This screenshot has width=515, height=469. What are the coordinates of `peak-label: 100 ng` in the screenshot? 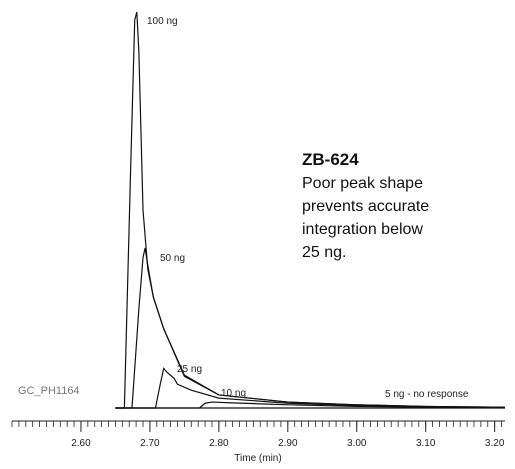 It's located at (162, 21).